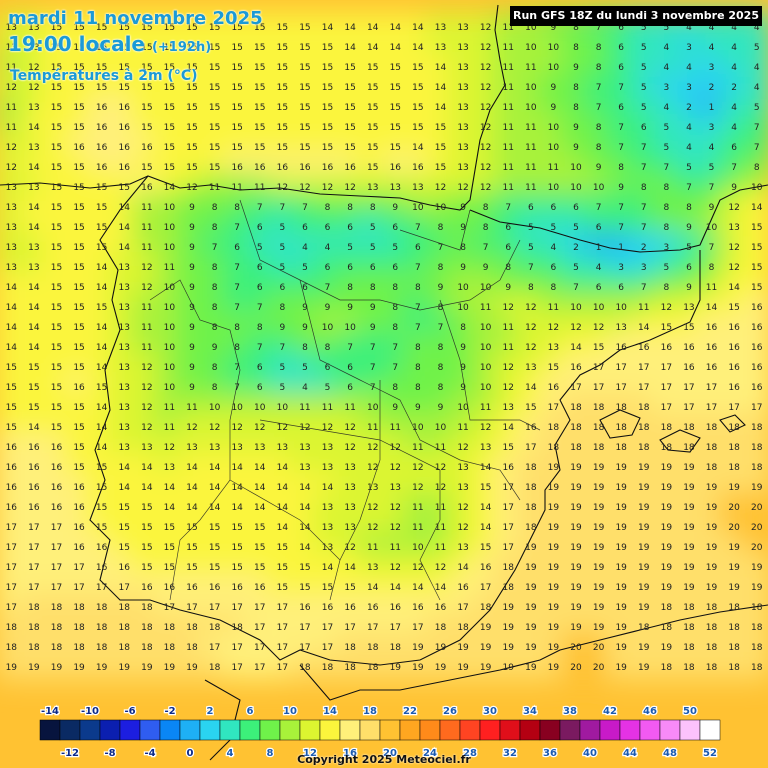 This screenshot has height=768, width=768. Describe the element at coordinates (328, 248) in the screenshot. I see `temperature-value: 4` at that location.